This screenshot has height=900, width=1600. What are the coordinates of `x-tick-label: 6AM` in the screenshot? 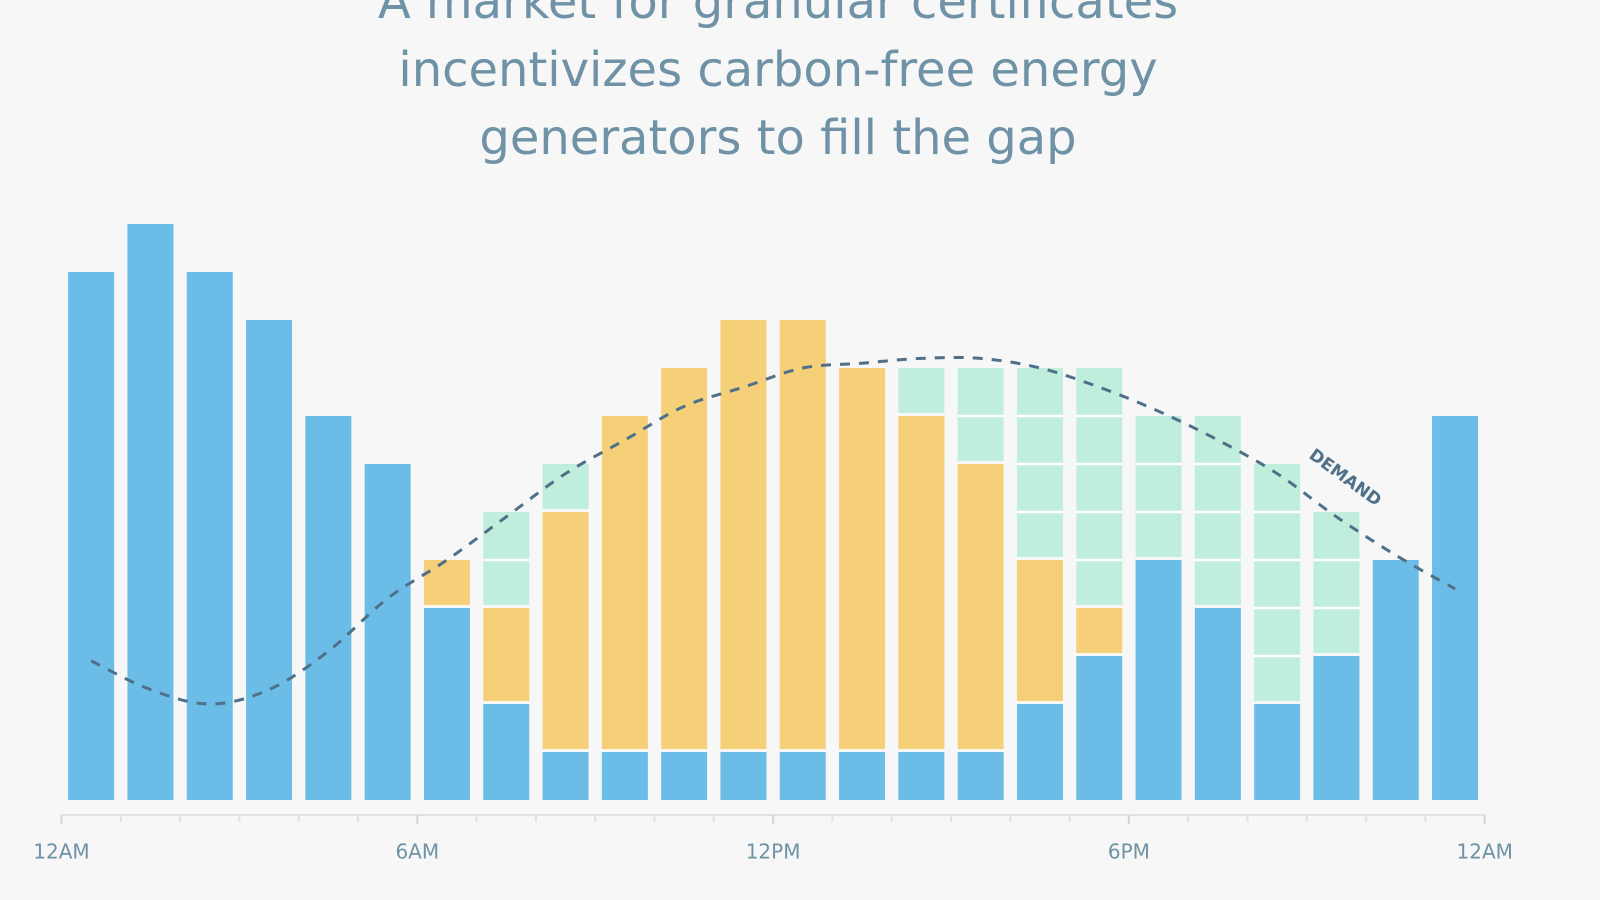 It's located at (417, 852).